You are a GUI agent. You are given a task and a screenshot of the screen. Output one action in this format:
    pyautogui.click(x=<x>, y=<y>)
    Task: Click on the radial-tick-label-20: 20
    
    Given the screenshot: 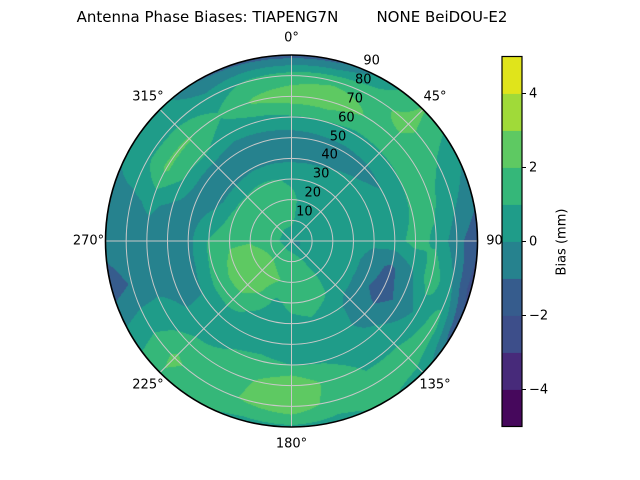 What is the action you would take?
    pyautogui.click(x=313, y=193)
    